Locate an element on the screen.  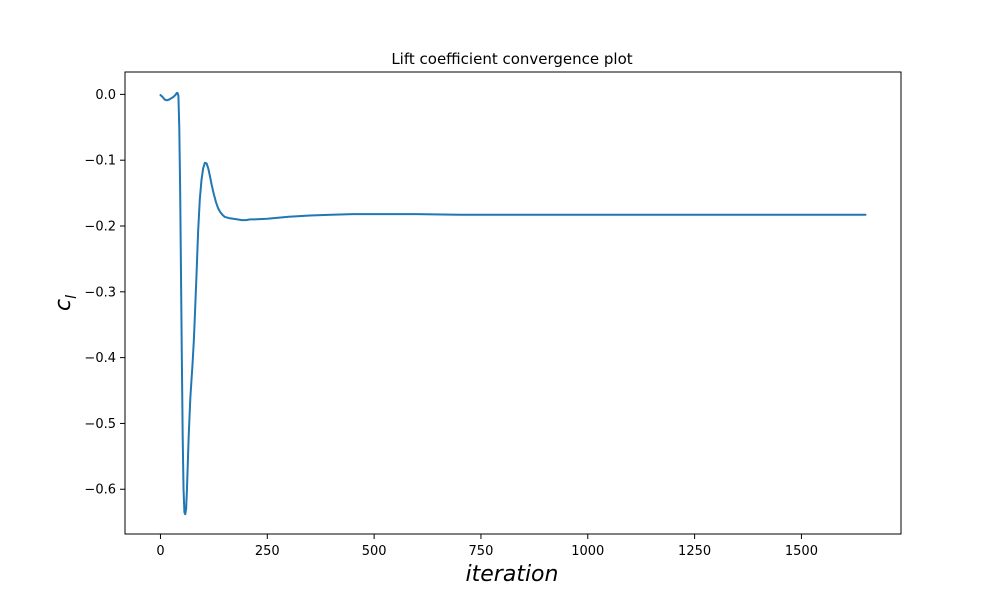
y-axis-ticks: 0.0 −0.1 −0.2 −0.3 −0.4 −0.5 −0.6 is located at coordinates (104, 293).